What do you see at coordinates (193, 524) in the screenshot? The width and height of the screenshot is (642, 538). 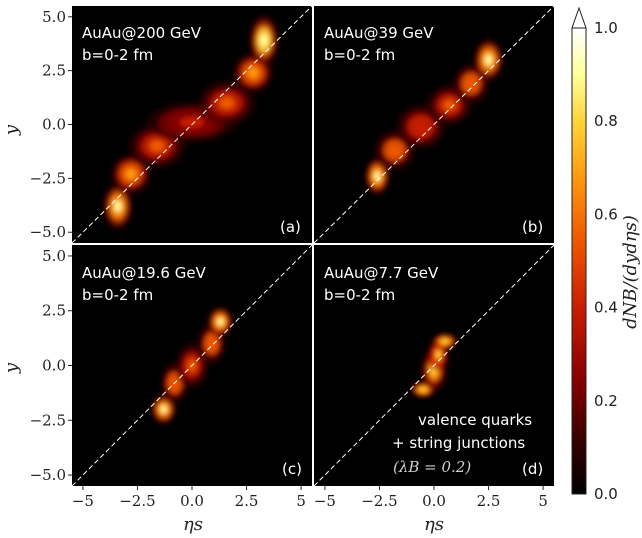 I see `x-axis-label-left: ηs` at bounding box center [193, 524].